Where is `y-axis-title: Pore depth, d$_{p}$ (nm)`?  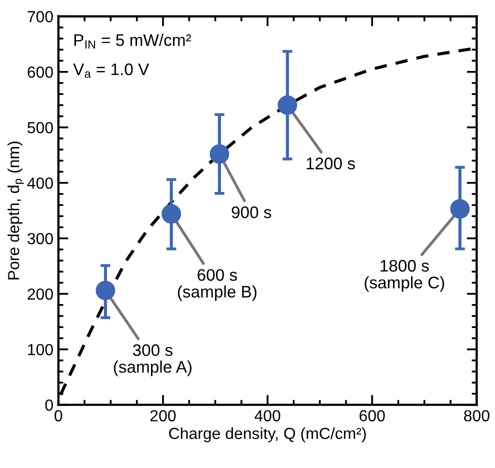 y-axis-title: Pore depth, d$_{p}$ (nm) is located at coordinates (16, 211).